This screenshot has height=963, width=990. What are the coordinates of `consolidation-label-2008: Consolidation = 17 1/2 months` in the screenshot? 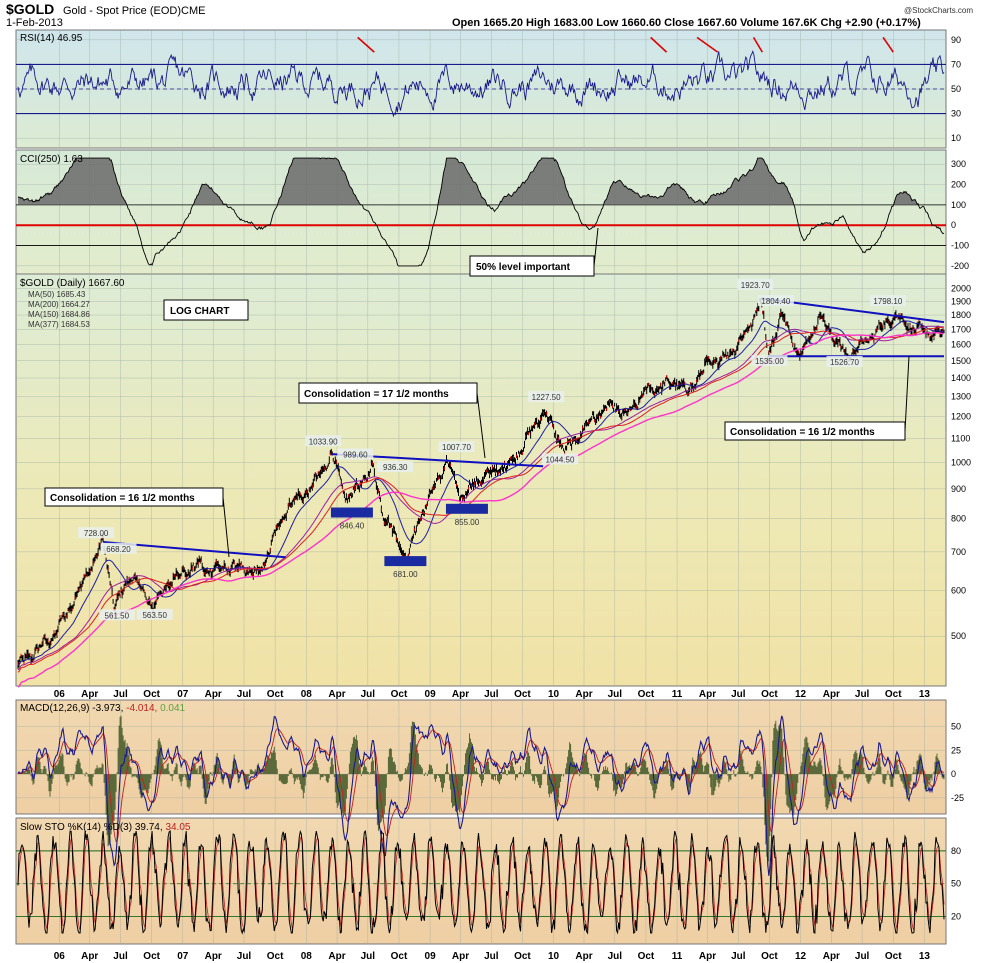 It's located at (376, 394).